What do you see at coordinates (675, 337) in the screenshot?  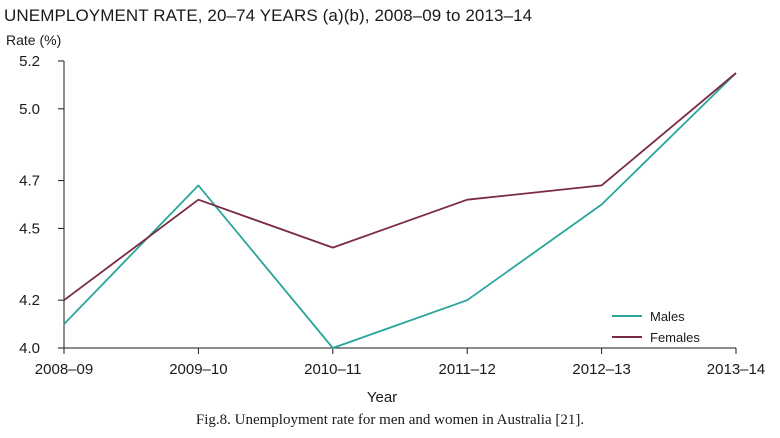 I see `legend-label-females: Females` at bounding box center [675, 337].